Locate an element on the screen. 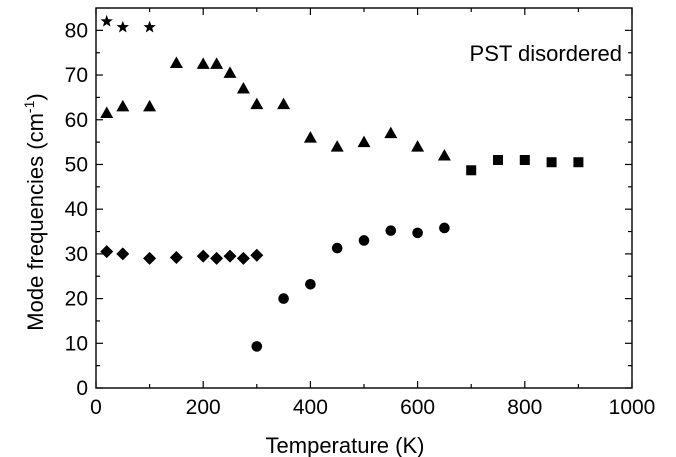 The height and width of the screenshot is (457, 676). y-tick-label: 70 is located at coordinates (76, 75).